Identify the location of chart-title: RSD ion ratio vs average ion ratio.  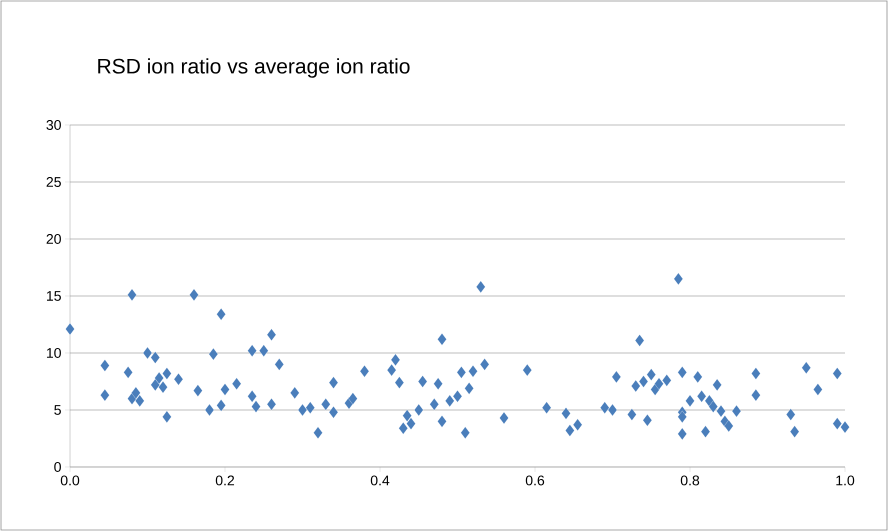
(254, 68).